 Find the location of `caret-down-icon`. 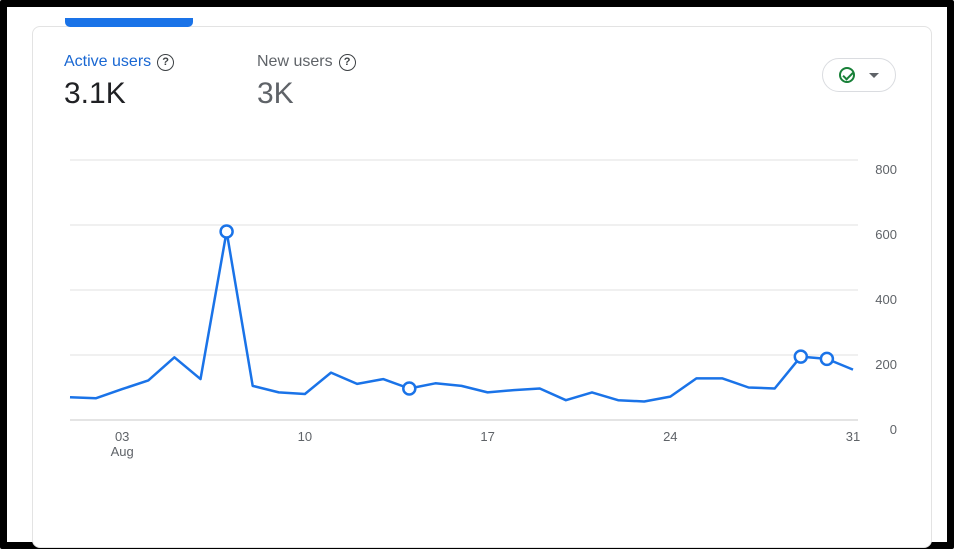

caret-down-icon is located at coordinates (874, 75).